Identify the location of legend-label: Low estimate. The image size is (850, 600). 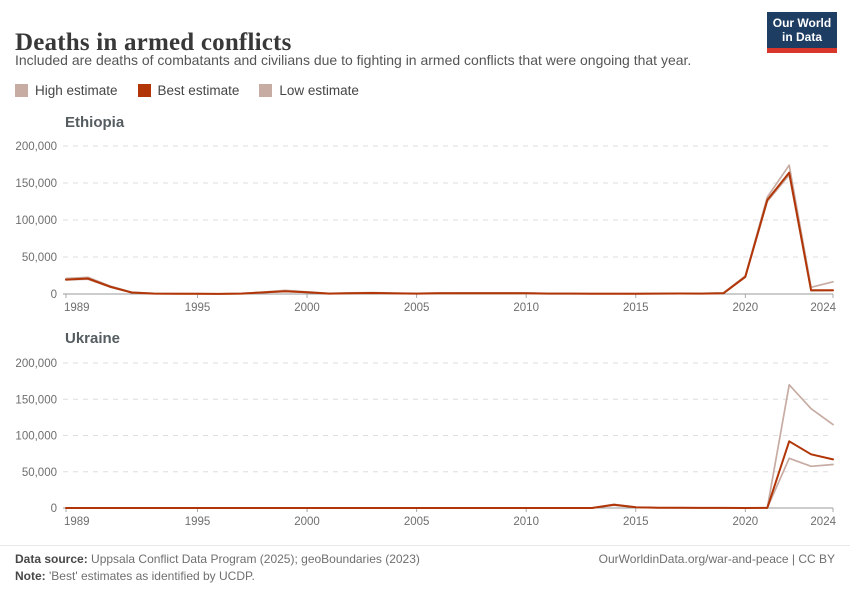
(319, 90).